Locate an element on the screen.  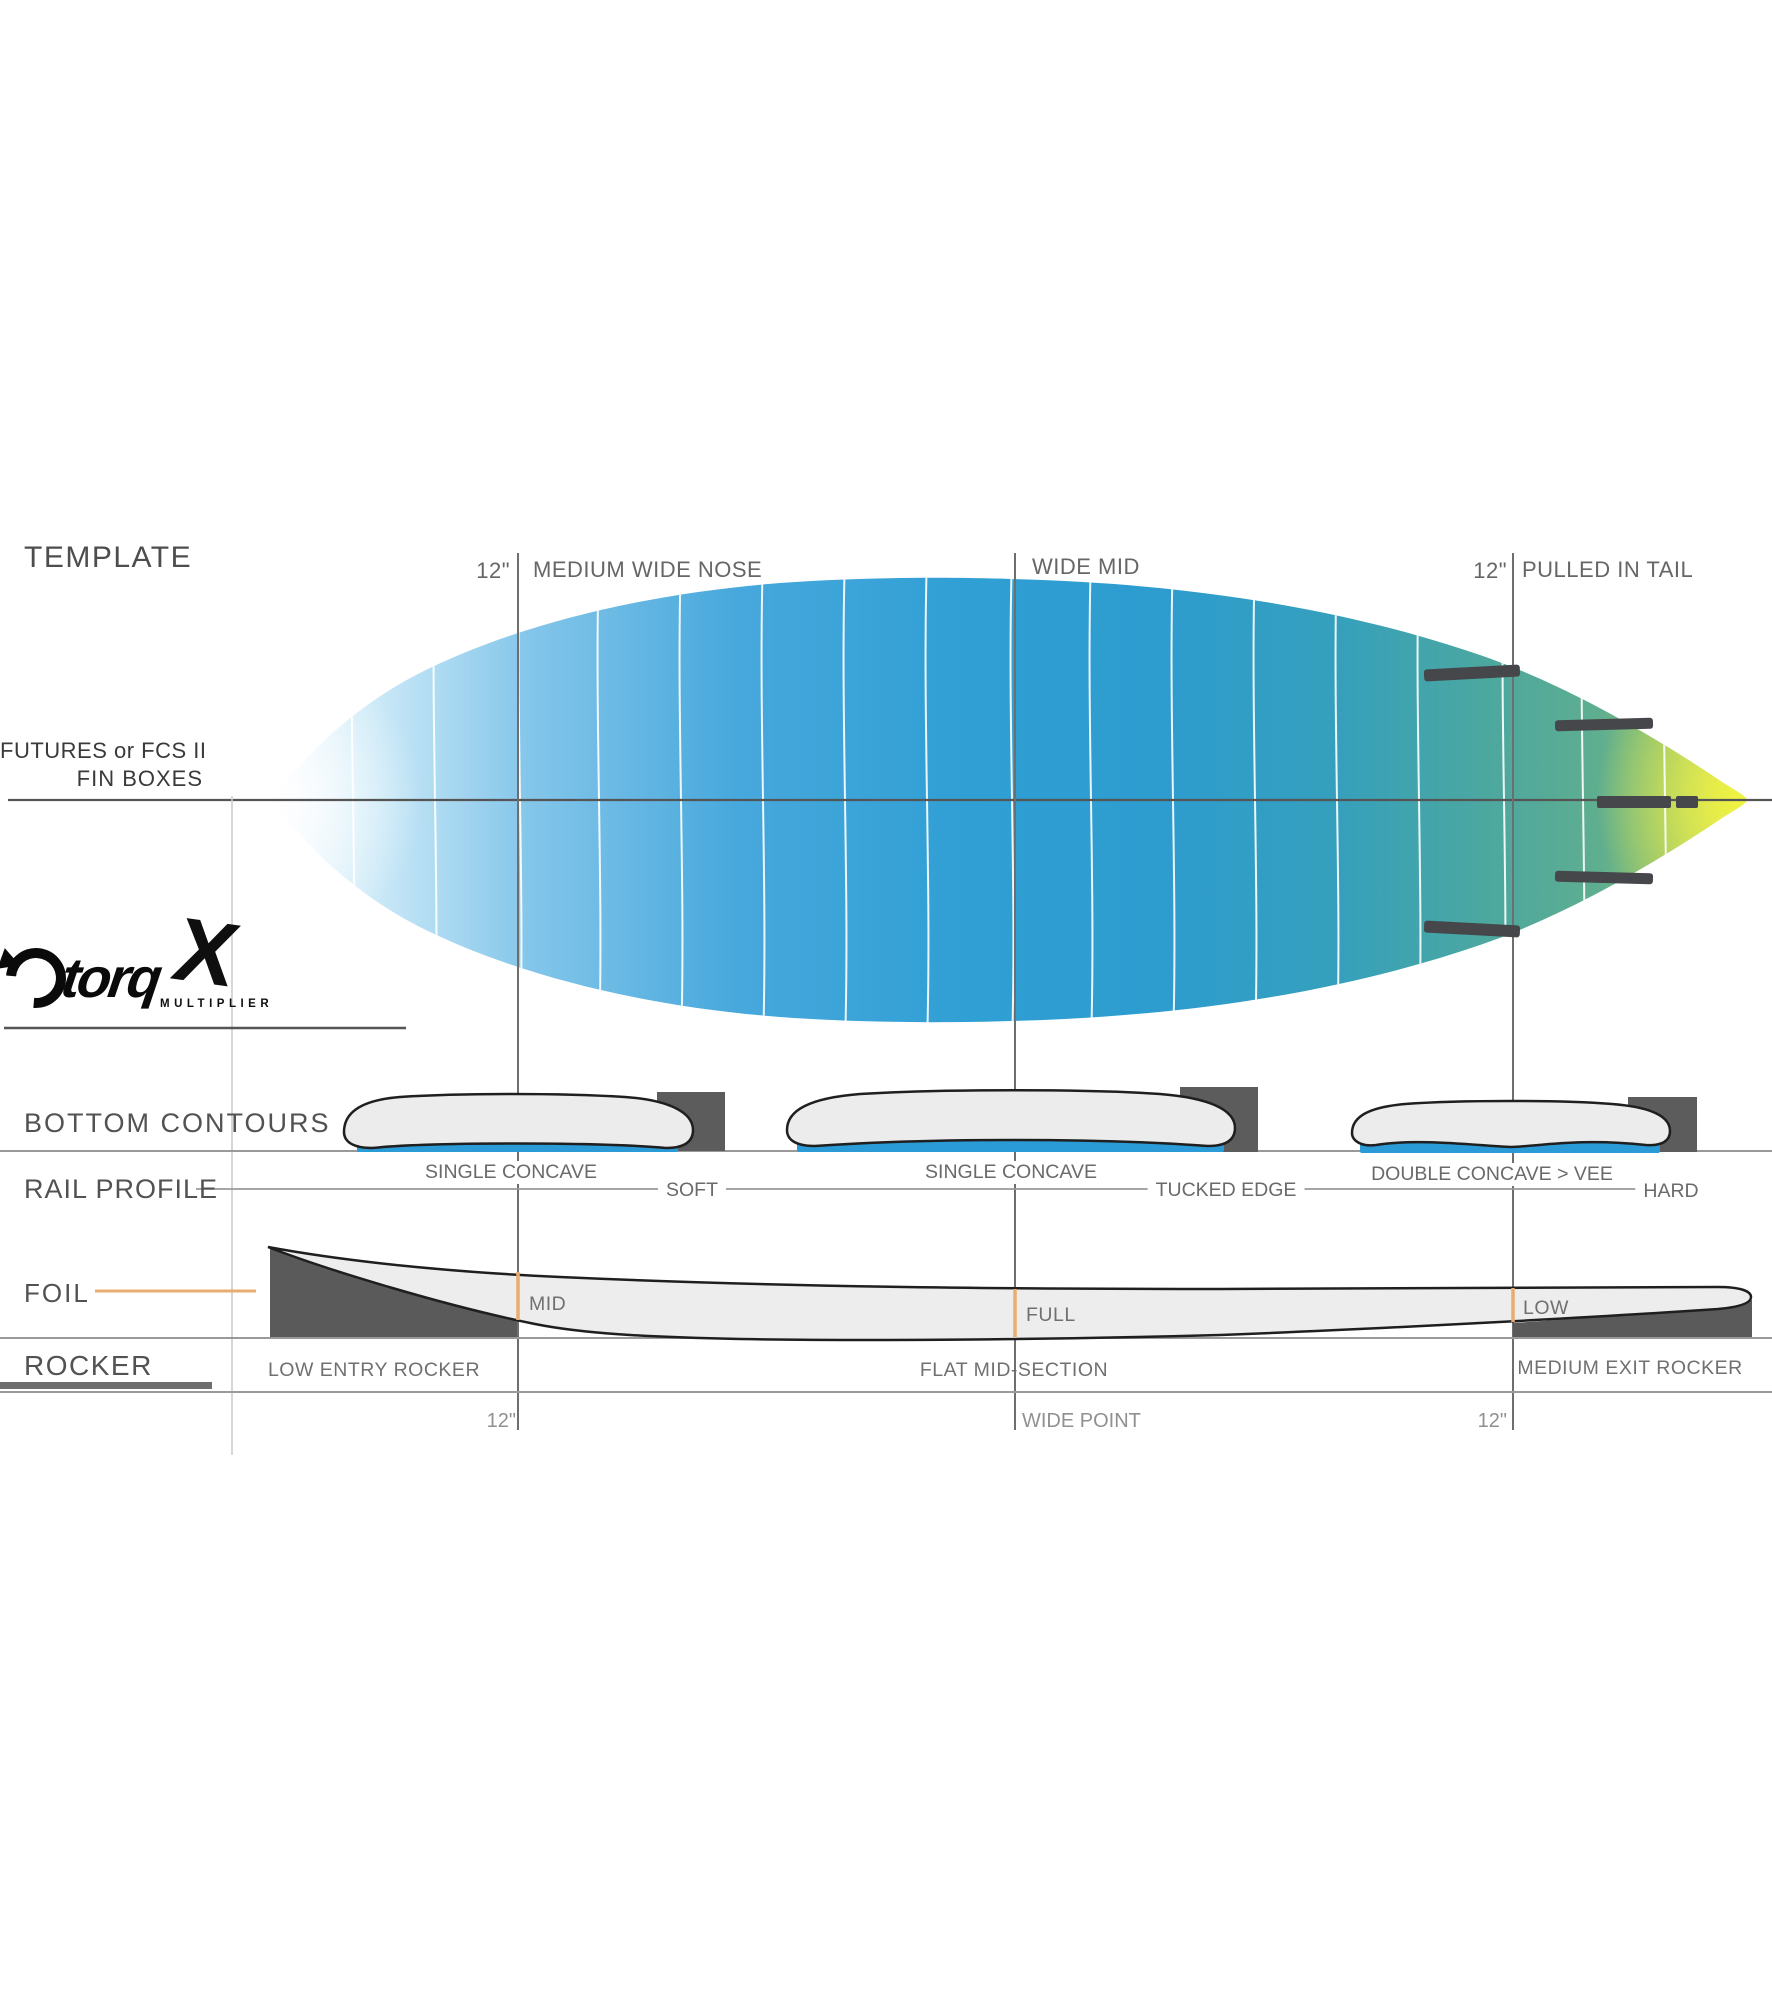
rocker-label-mid: FLAT MID-SECTION is located at coordinates (1014, 1370).